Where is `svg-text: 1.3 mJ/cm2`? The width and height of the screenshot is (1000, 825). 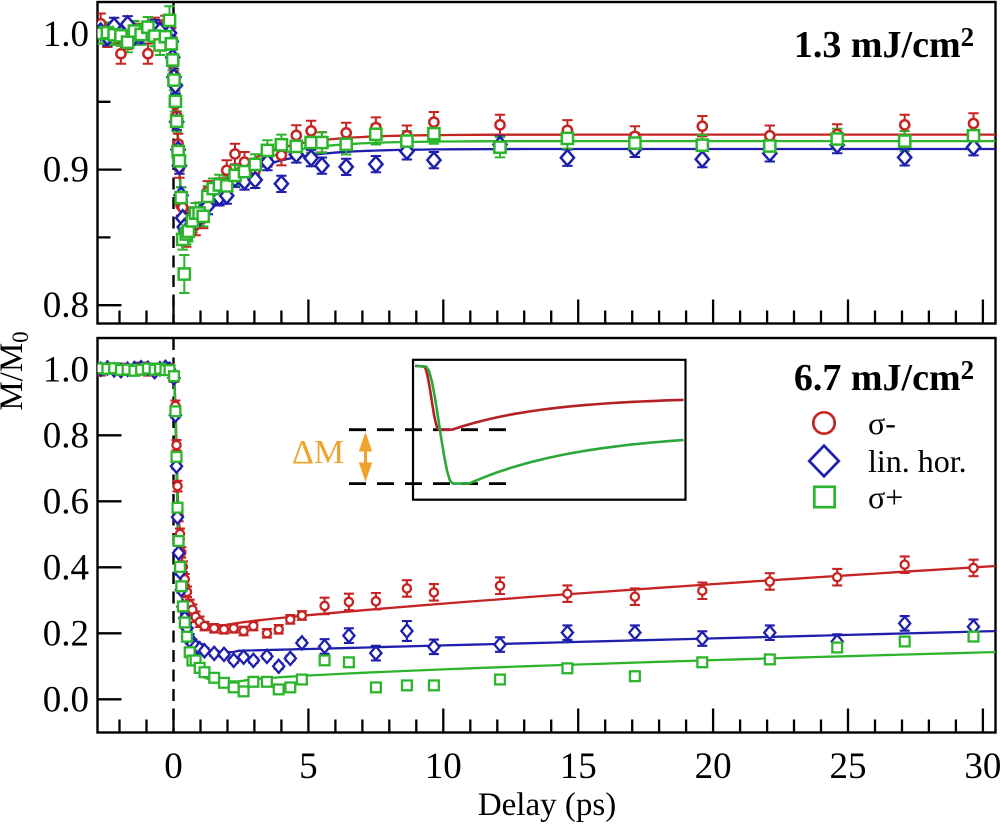 svg-text: 1.3 mJ/cm2 is located at coordinates (884, 44).